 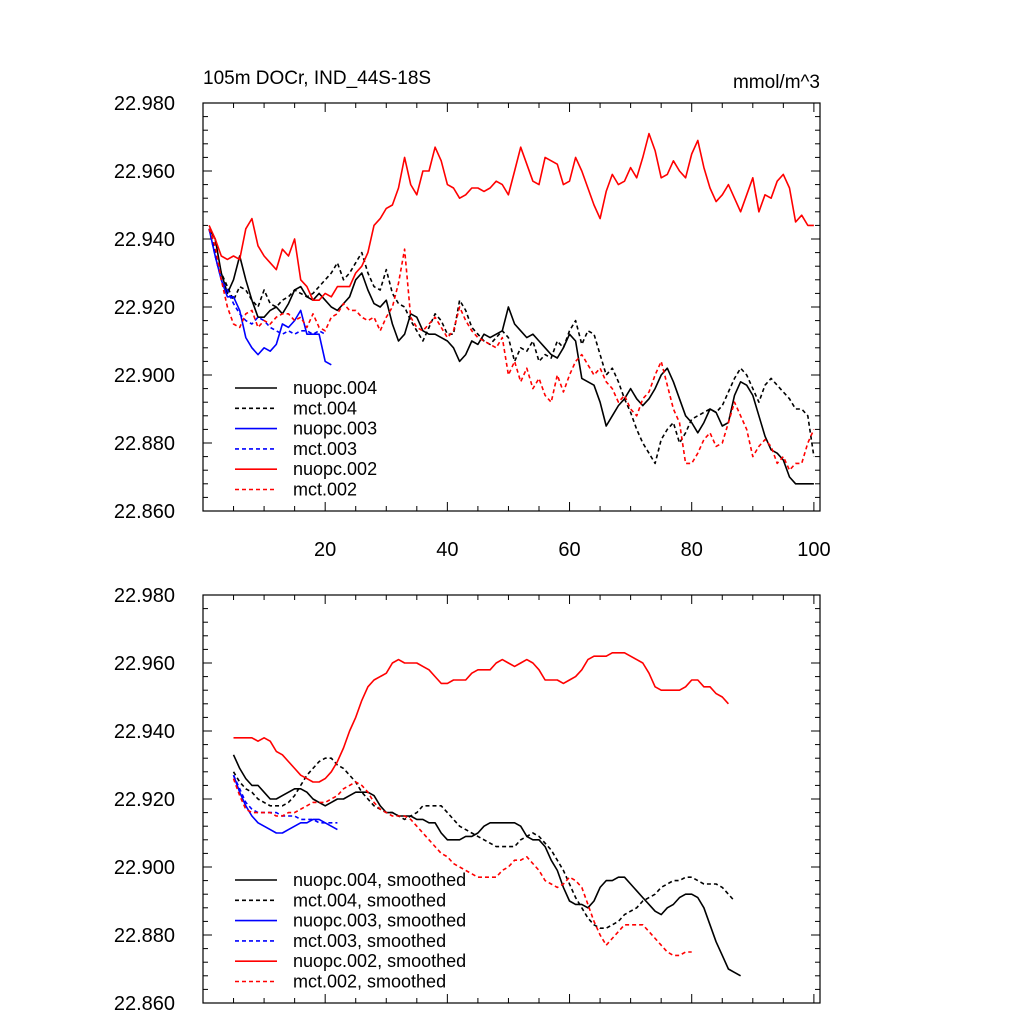 What do you see at coordinates (335, 469) in the screenshot?
I see `legend-label: nuopc.002` at bounding box center [335, 469].